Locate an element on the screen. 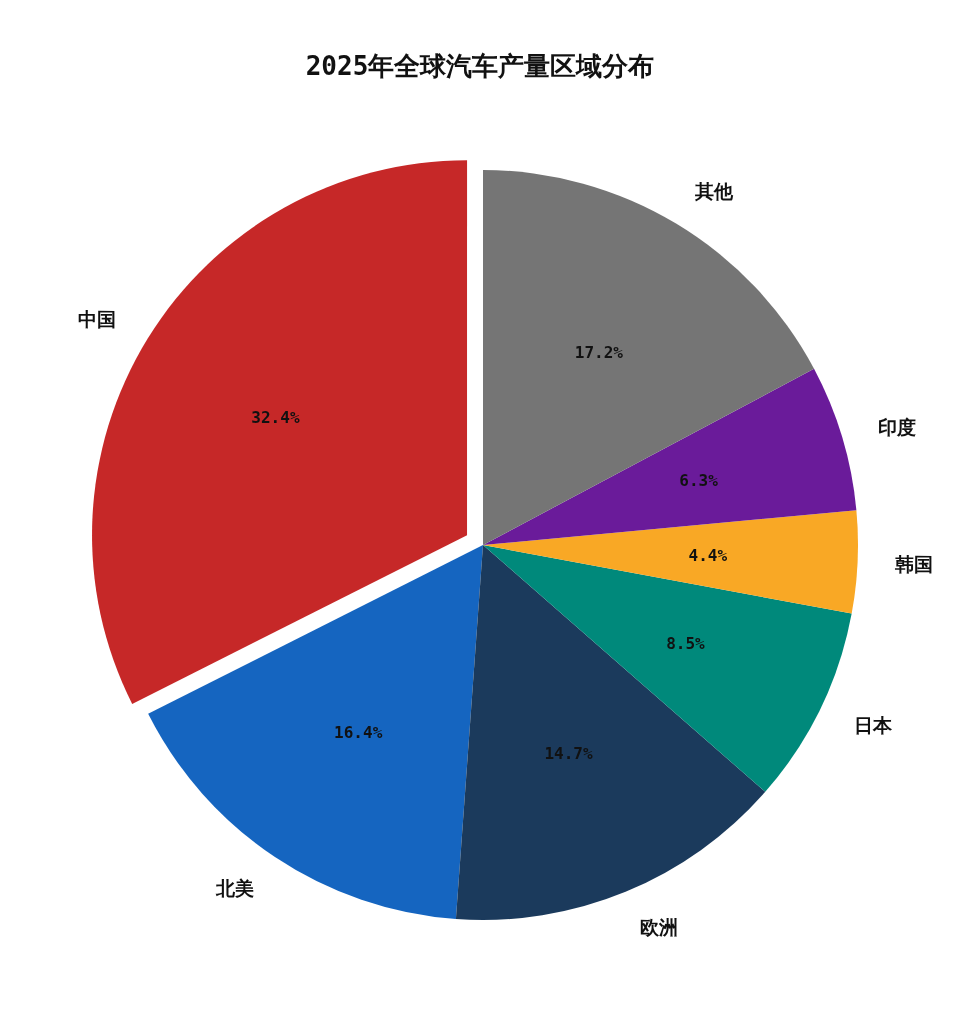 The image size is (960, 1020). slice-label: 韩国 is located at coordinates (914, 563).